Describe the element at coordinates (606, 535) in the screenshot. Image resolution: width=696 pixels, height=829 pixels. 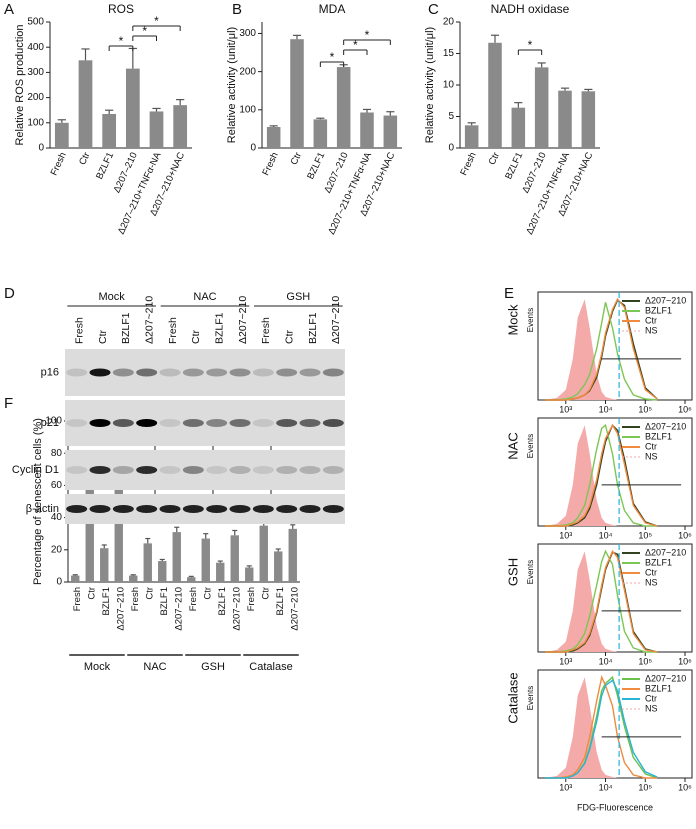
I see `x-tick-label: 10⁴` at that location.